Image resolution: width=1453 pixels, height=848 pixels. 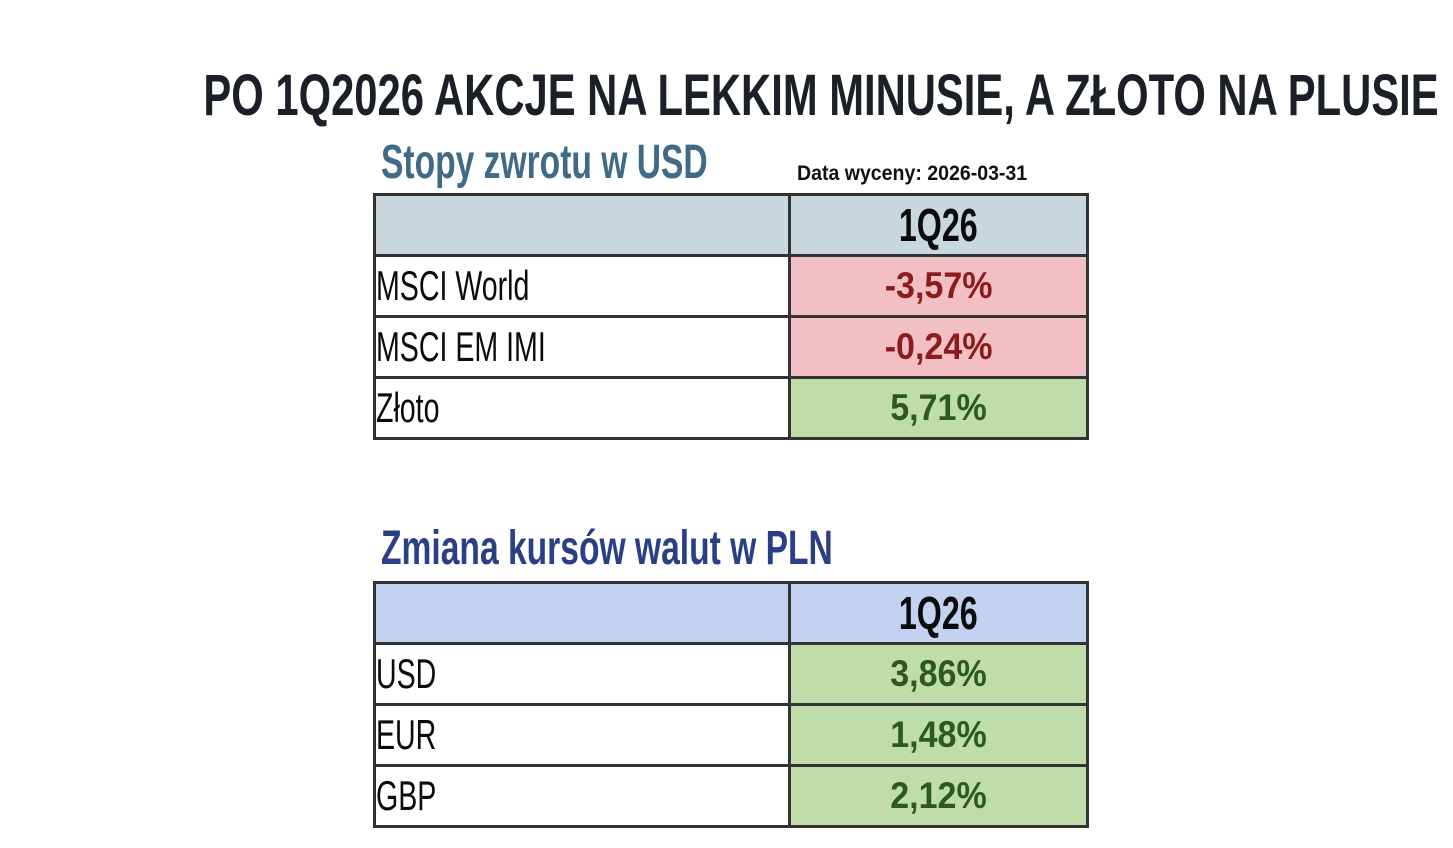 I want to click on row-value-gold: 5,71%, so click(x=938, y=408).